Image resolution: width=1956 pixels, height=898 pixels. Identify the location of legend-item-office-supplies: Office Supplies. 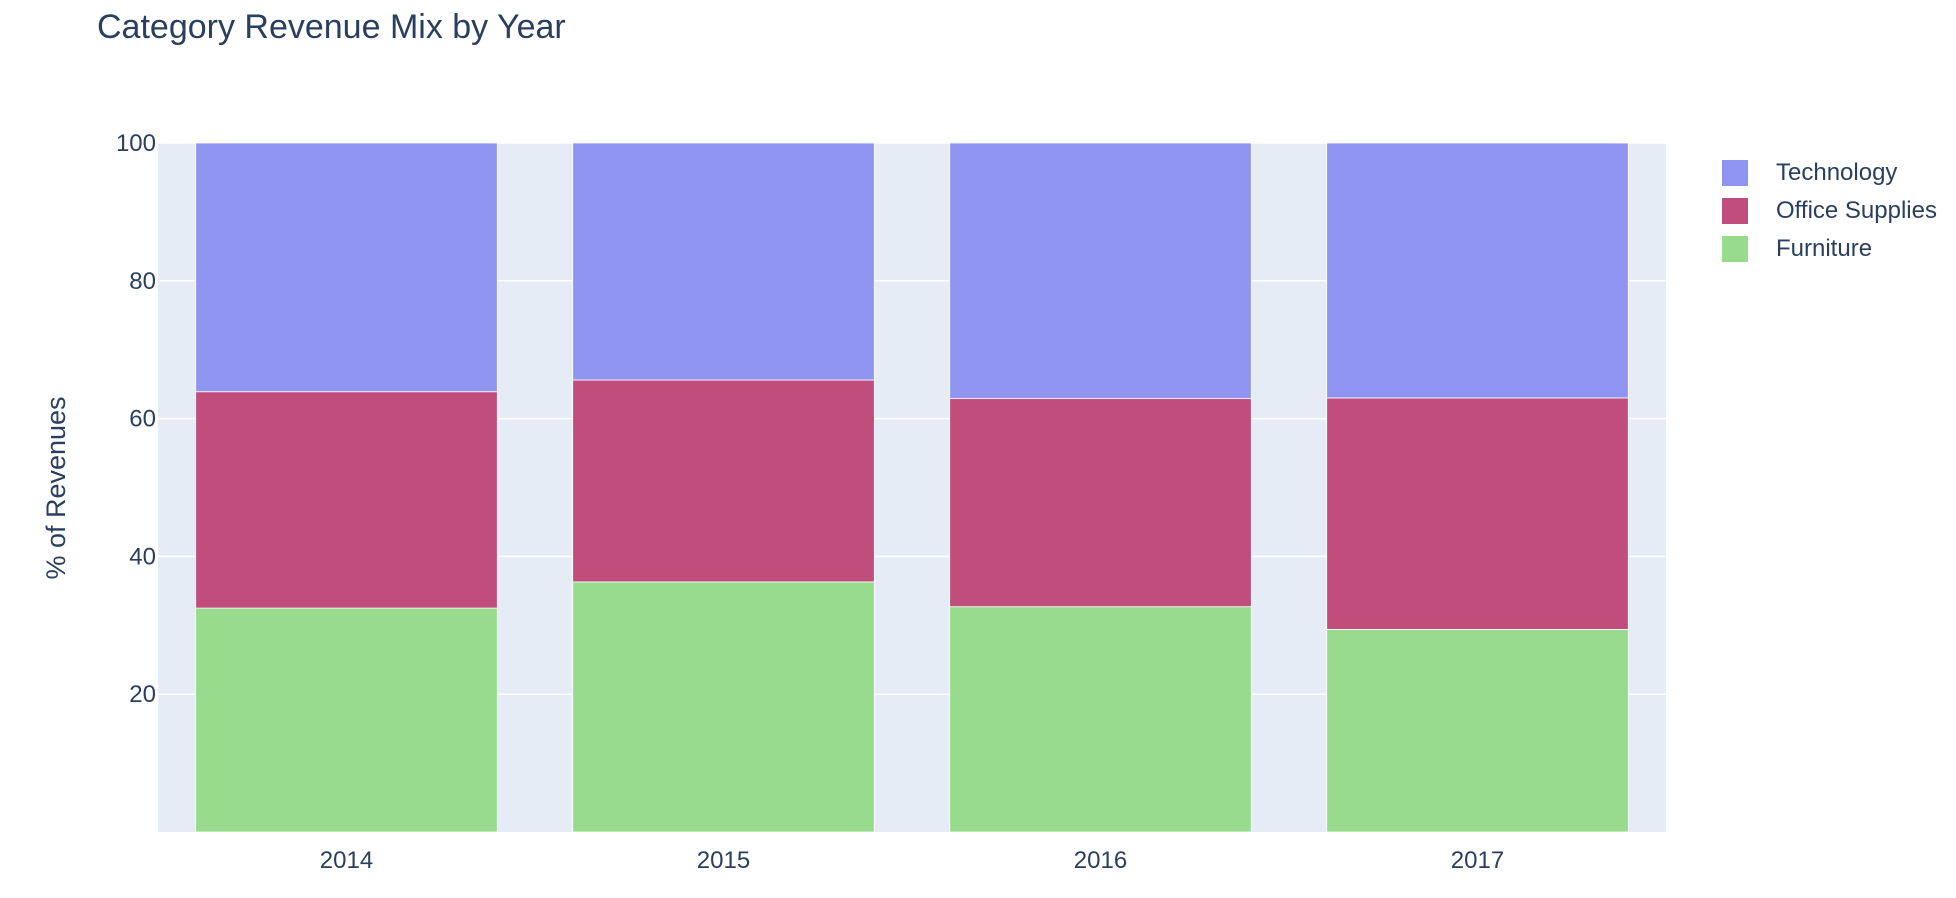
(1829, 211).